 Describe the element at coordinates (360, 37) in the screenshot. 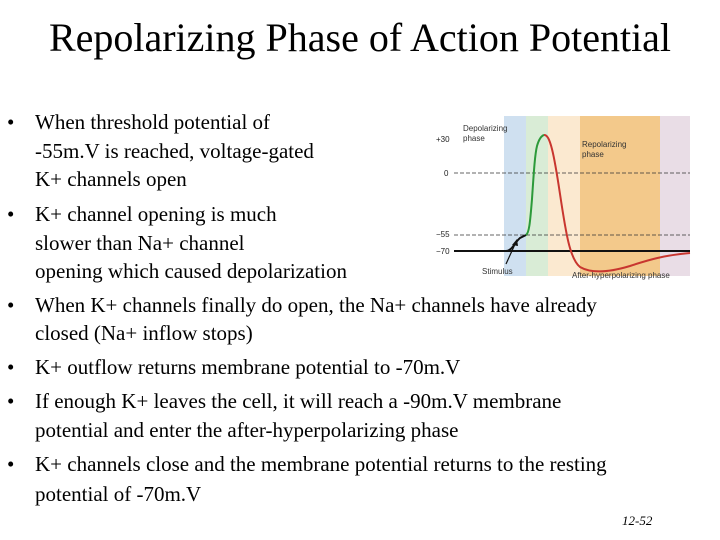

I see `slide-title: Repolarizing Phase of Action Potential` at that location.